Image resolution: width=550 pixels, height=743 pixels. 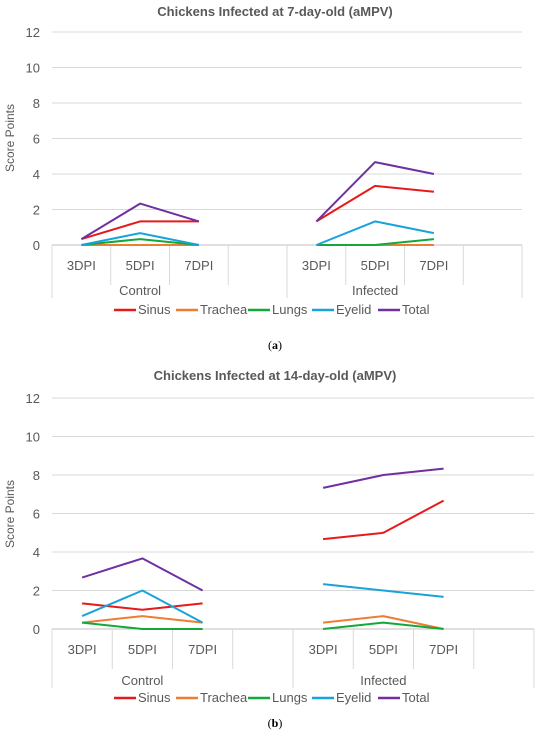 I want to click on caption-a-letter: a, so click(x=275, y=345).